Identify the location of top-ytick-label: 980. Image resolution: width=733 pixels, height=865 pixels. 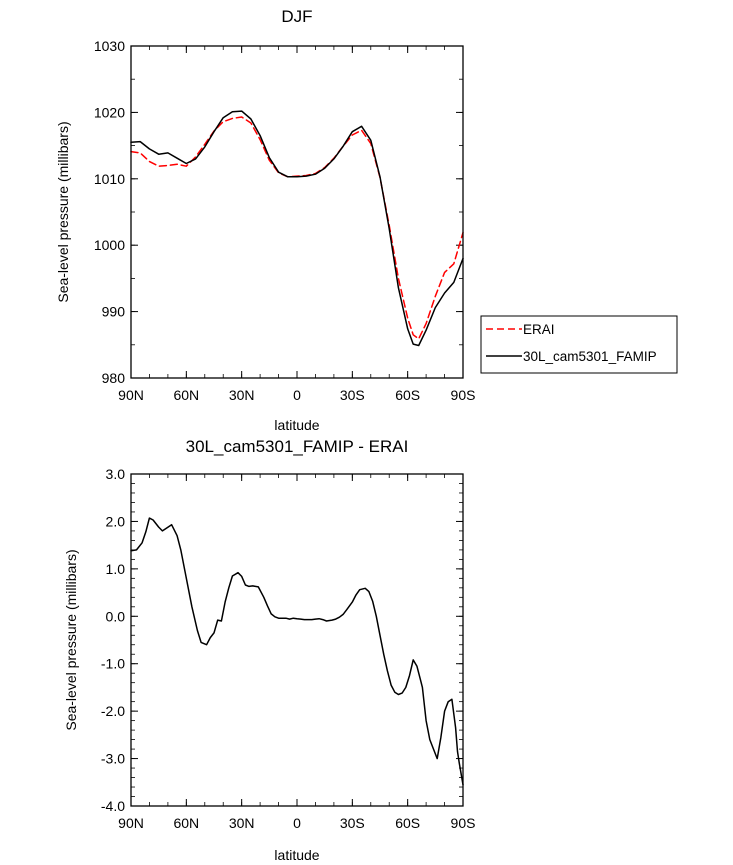
(114, 378).